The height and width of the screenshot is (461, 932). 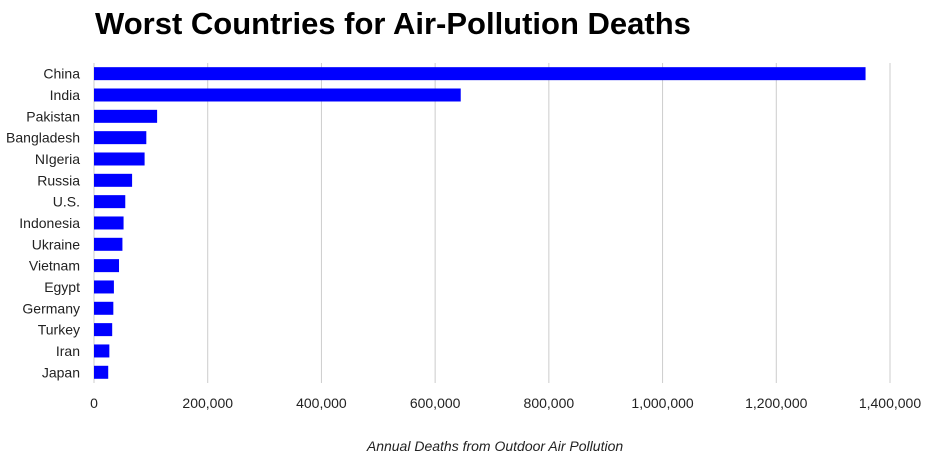 I want to click on category-label: Bangladesh, so click(x=43, y=138).